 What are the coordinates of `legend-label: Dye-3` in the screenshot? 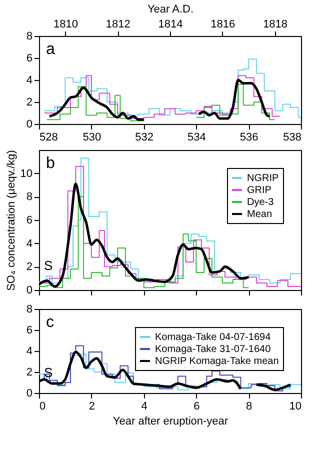 It's located at (260, 202).